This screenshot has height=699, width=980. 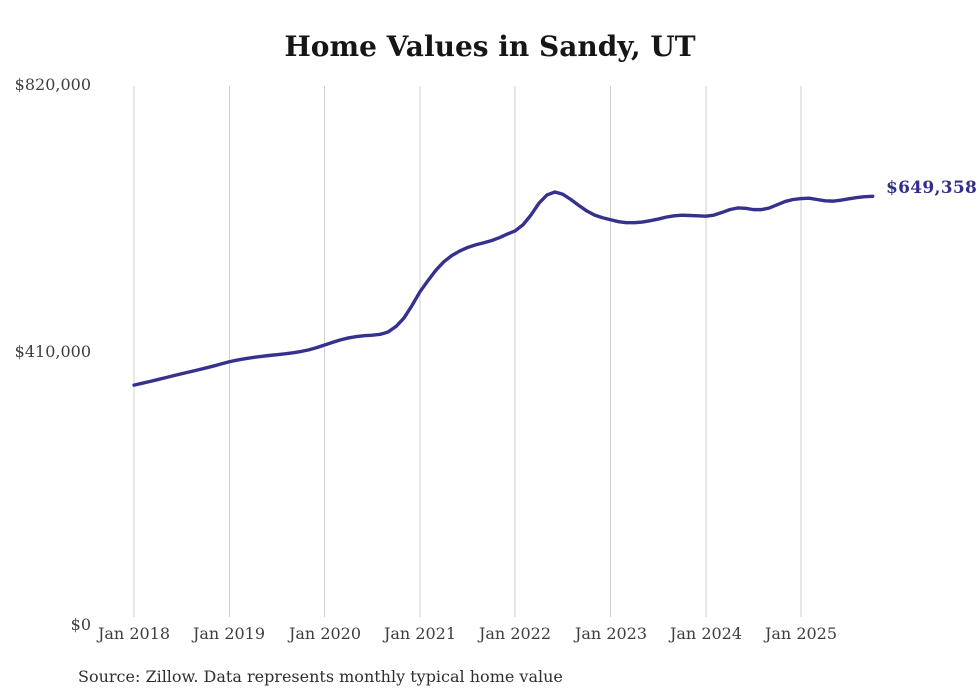 I want to click on y-axis-tick-820000: $820,000, so click(x=52, y=84).